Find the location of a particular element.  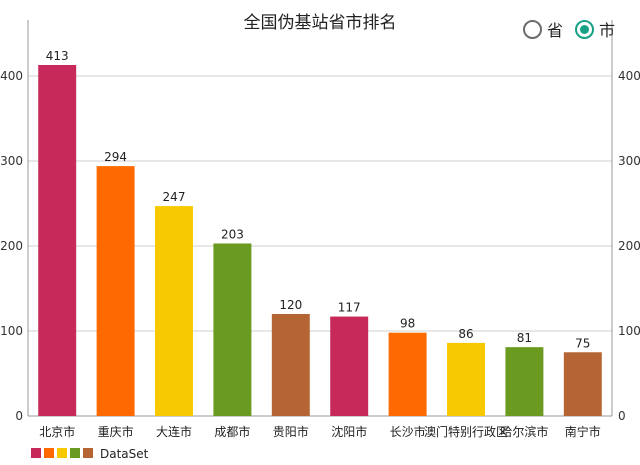

radio-unchecked-icon is located at coordinates (532, 29).